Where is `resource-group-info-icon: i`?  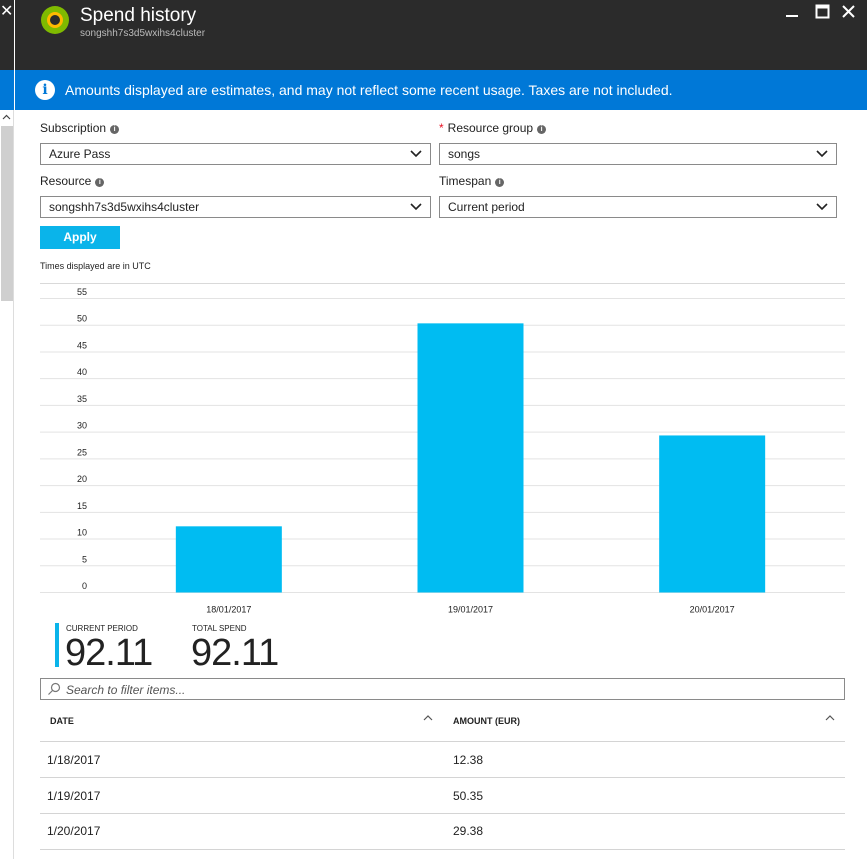
resource-group-info-icon: i is located at coordinates (542, 129).